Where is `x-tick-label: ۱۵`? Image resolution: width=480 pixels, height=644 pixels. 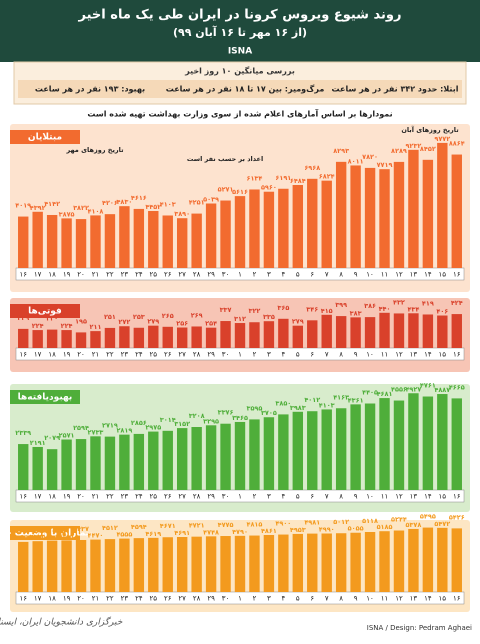
x-tick-label: ۱۵ is located at coordinates (443, 355).